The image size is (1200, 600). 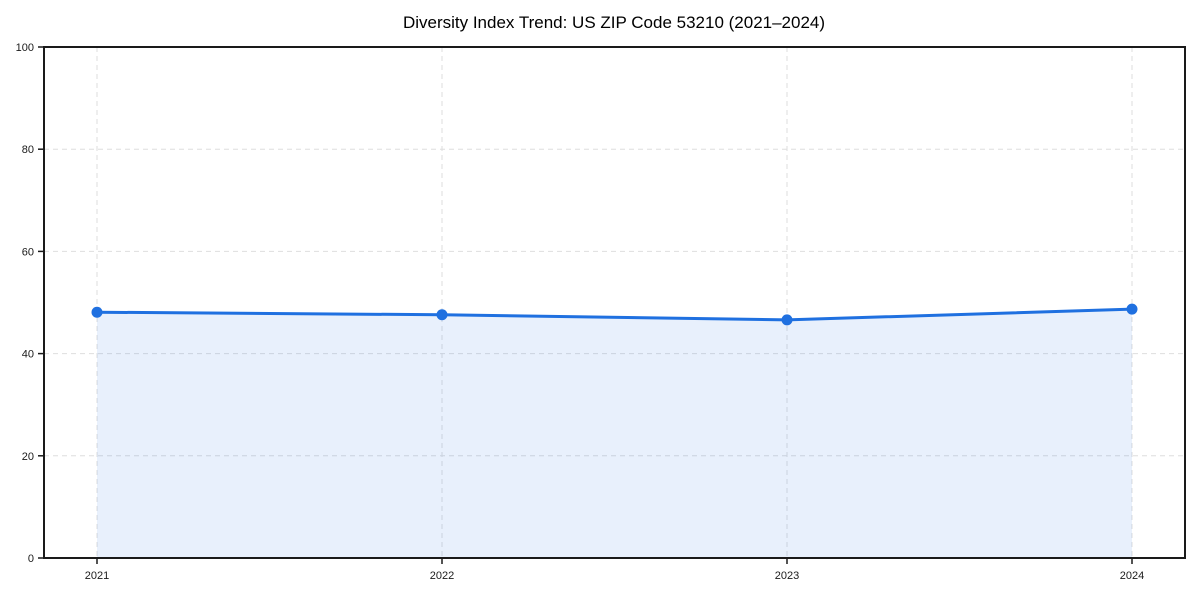 What do you see at coordinates (614, 314) in the screenshot?
I see `trend-line` at bounding box center [614, 314].